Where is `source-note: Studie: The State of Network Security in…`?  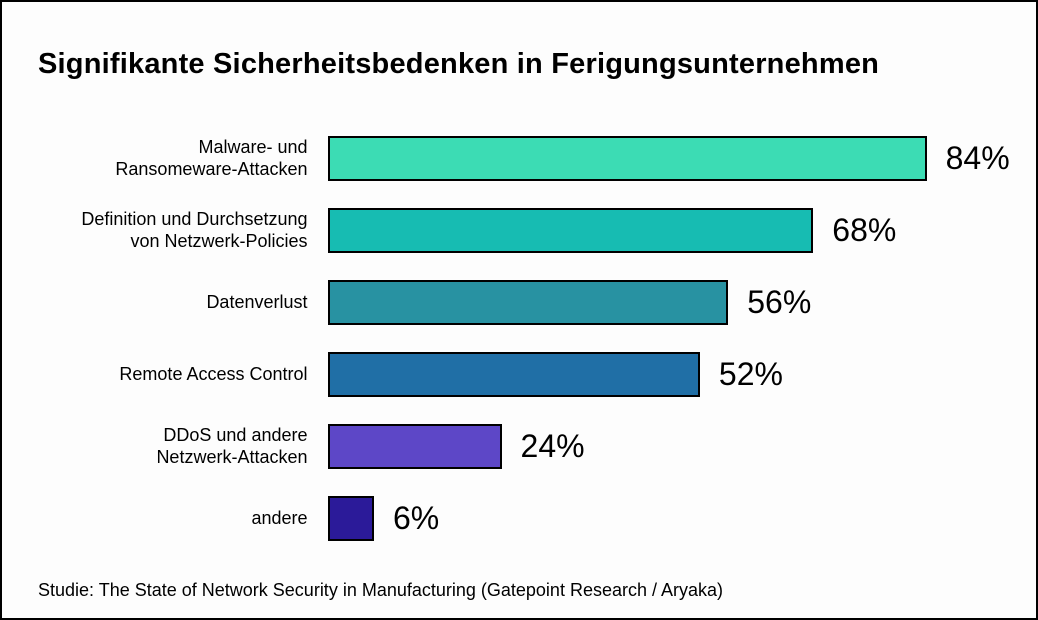
source-note: Studie: The State of Network Security in… is located at coordinates (381, 590).